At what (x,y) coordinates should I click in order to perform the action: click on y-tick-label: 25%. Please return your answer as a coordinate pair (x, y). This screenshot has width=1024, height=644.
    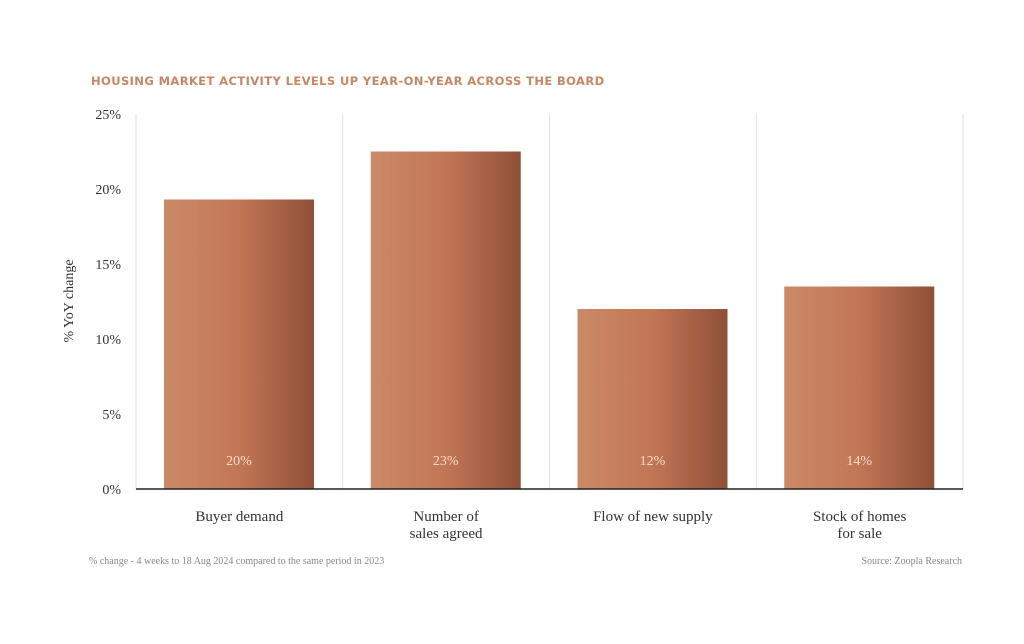
    Looking at the image, I should click on (108, 115).